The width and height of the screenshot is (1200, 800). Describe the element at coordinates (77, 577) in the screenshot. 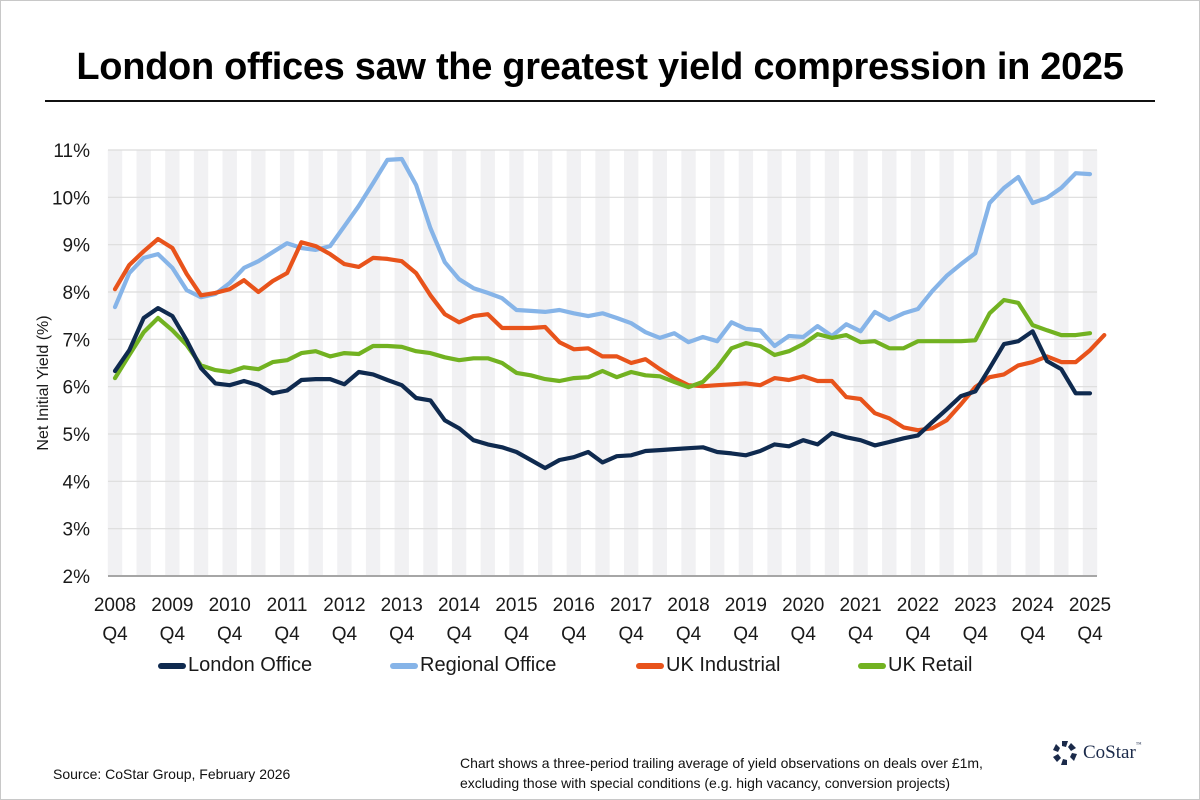

I see `y-tick-label: 2%` at that location.